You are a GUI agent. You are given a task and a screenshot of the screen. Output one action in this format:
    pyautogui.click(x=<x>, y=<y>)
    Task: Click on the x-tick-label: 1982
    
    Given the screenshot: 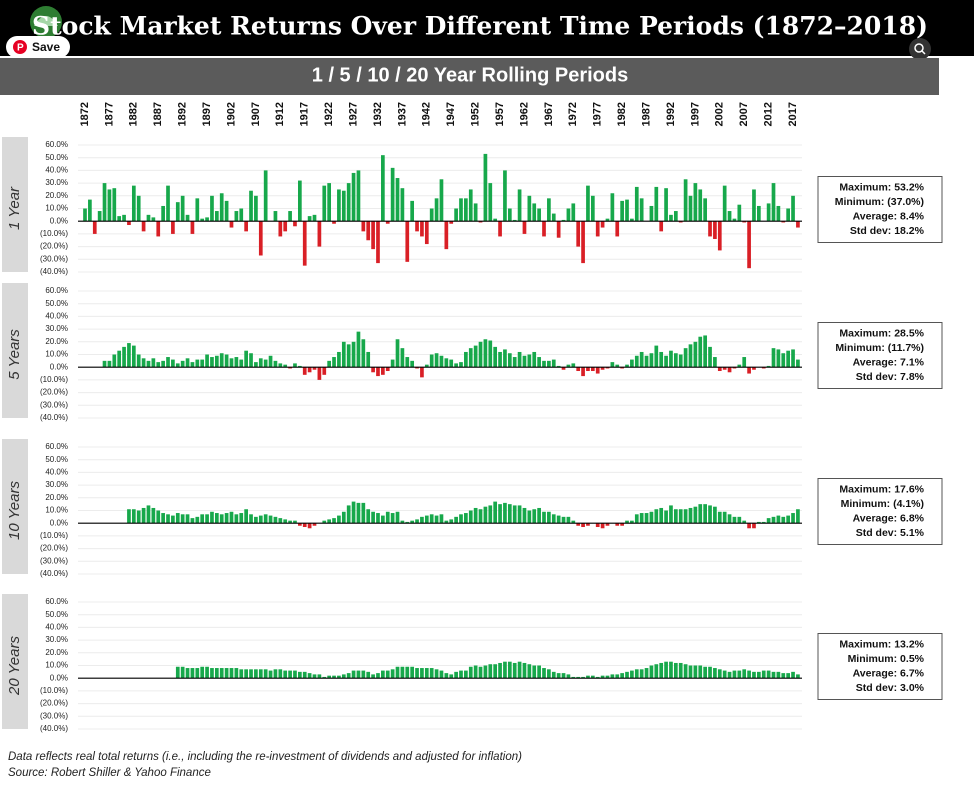 What is the action you would take?
    pyautogui.click(x=622, y=114)
    